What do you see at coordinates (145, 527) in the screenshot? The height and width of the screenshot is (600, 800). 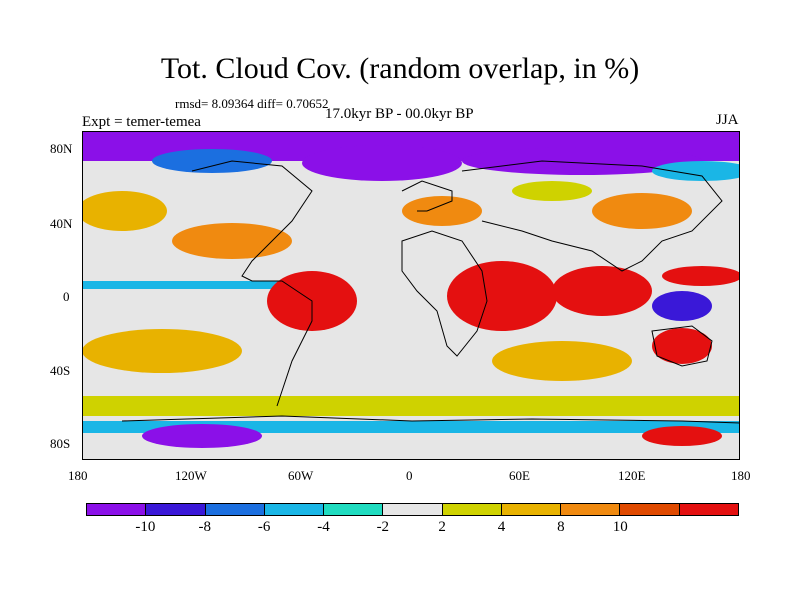 I see `colorbar-label: -10` at bounding box center [145, 527].